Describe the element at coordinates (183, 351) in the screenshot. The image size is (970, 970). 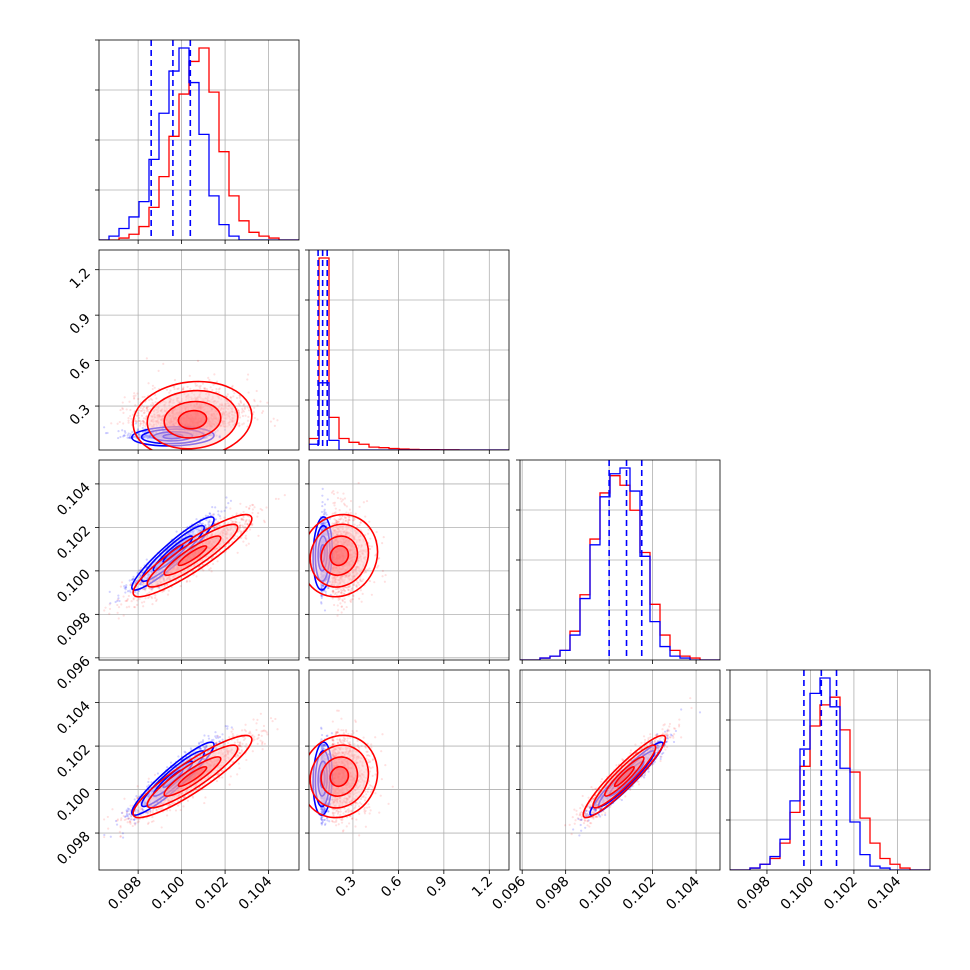
I see `panel-1-0: 0.30.60.91.2` at that location.